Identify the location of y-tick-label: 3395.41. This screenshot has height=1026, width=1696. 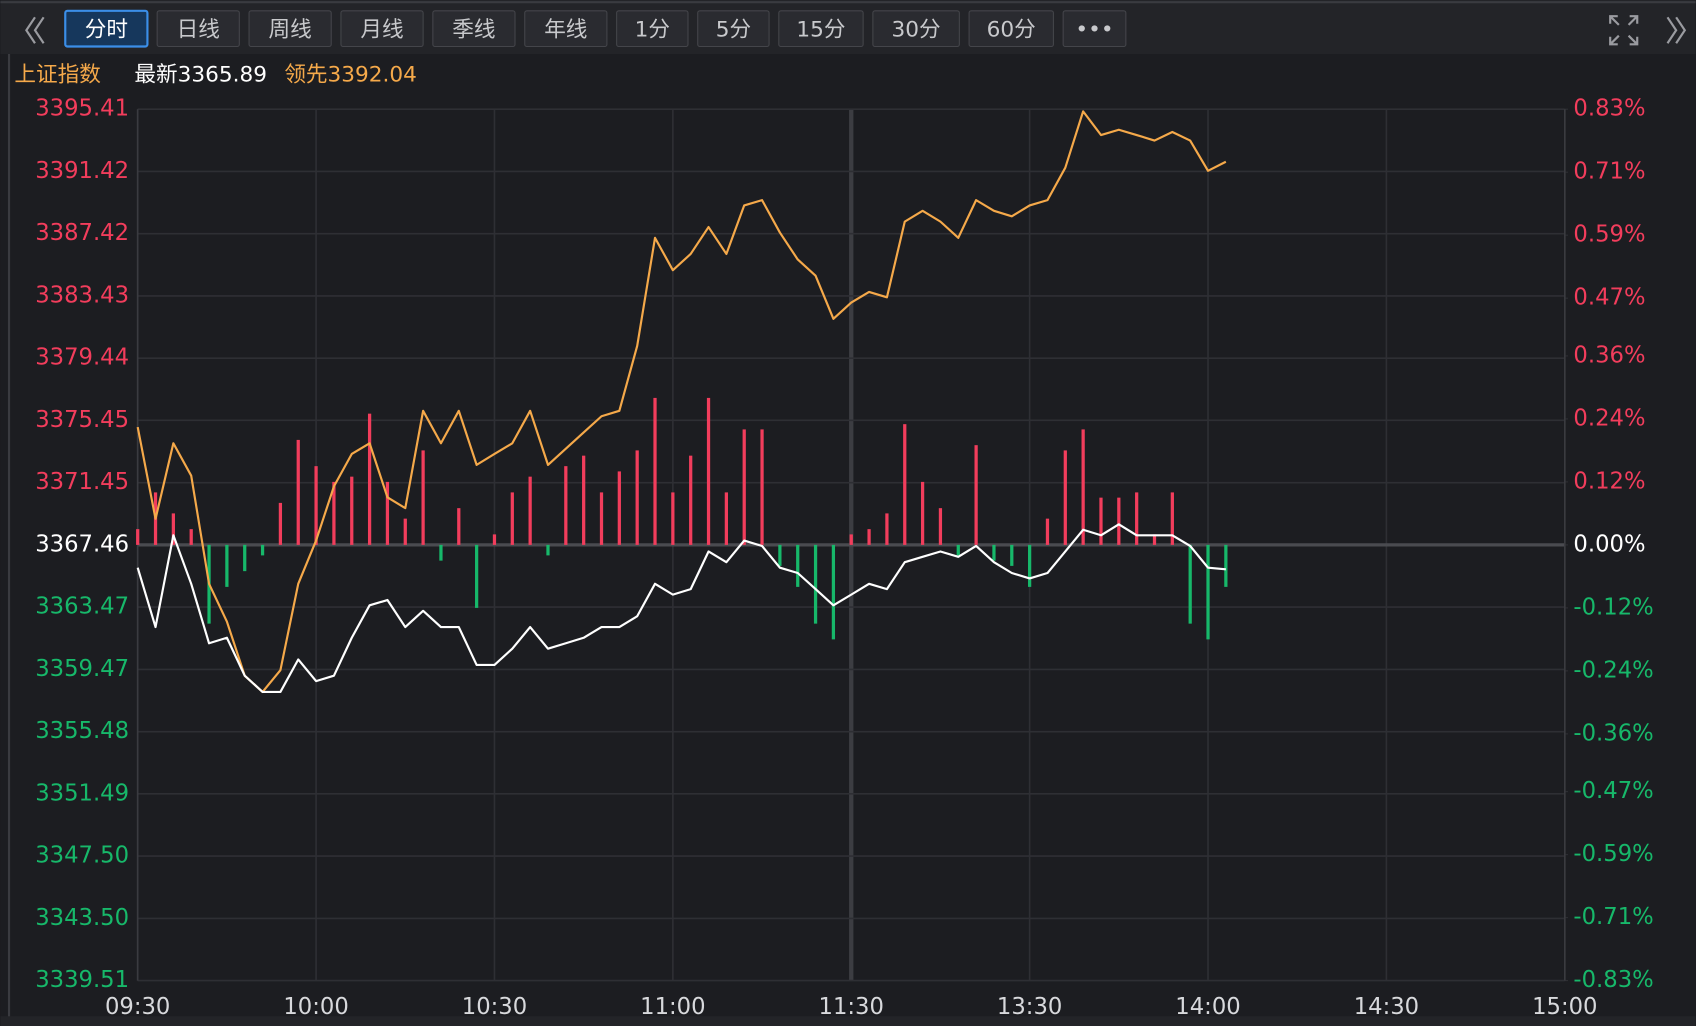
(82, 109).